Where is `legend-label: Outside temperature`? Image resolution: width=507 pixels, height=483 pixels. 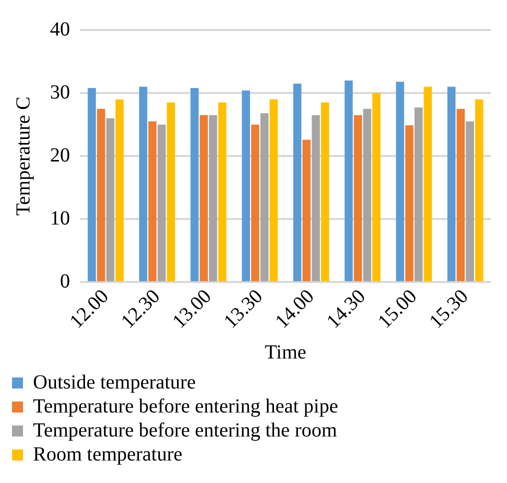
legend-label: Outside temperature is located at coordinates (114, 382).